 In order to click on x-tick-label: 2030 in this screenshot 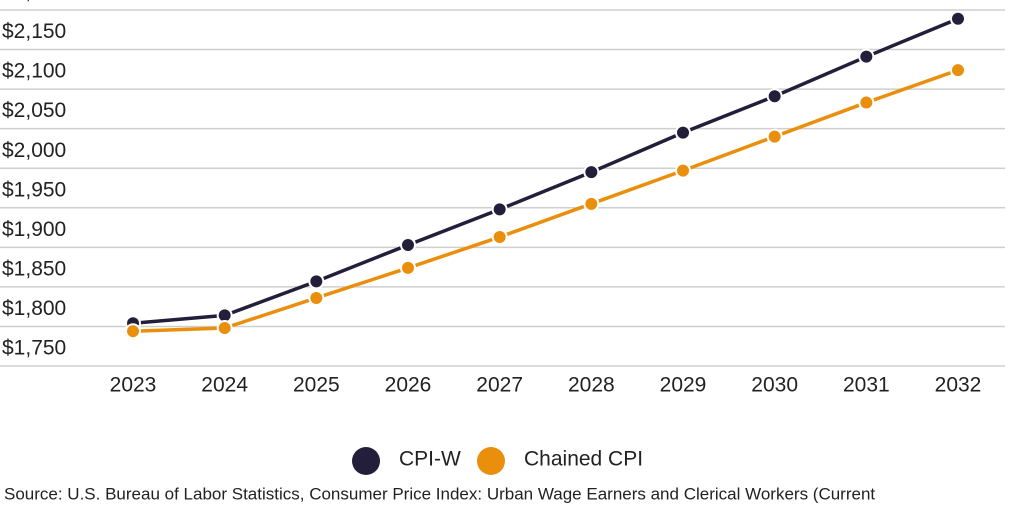, I will do `click(774, 385)`.